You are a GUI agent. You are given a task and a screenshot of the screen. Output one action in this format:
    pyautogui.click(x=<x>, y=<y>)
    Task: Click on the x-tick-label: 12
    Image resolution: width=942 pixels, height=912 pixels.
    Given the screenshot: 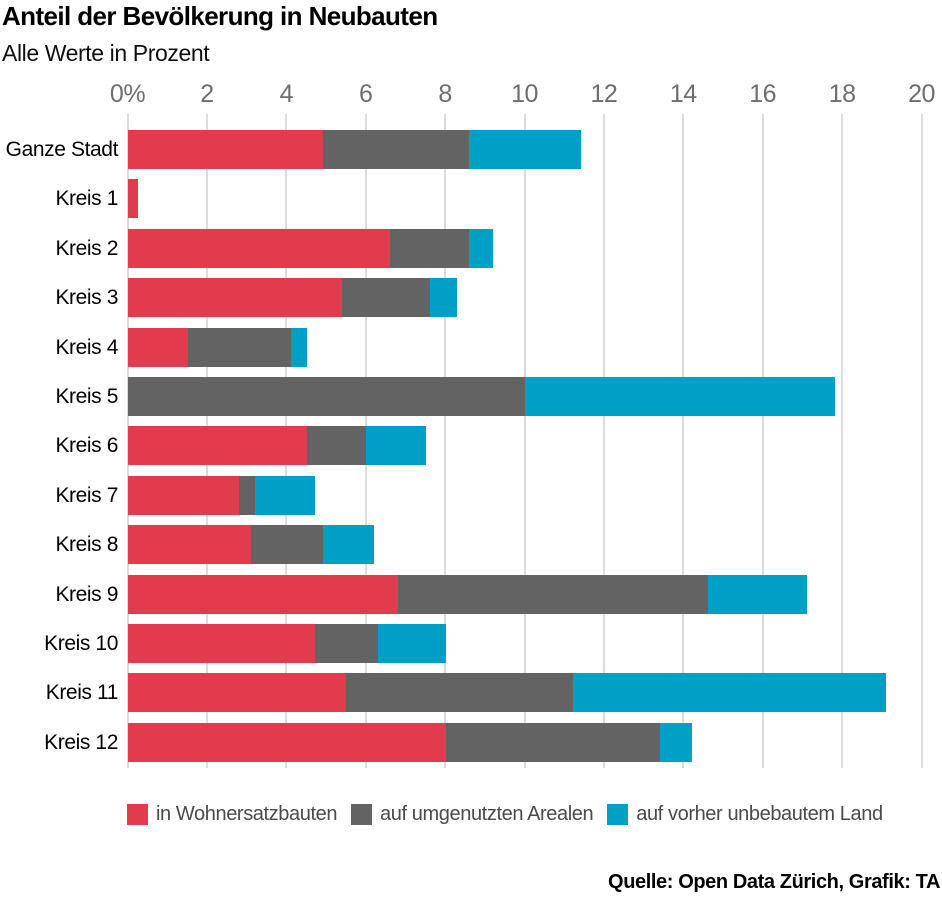 What is the action you would take?
    pyautogui.click(x=604, y=94)
    